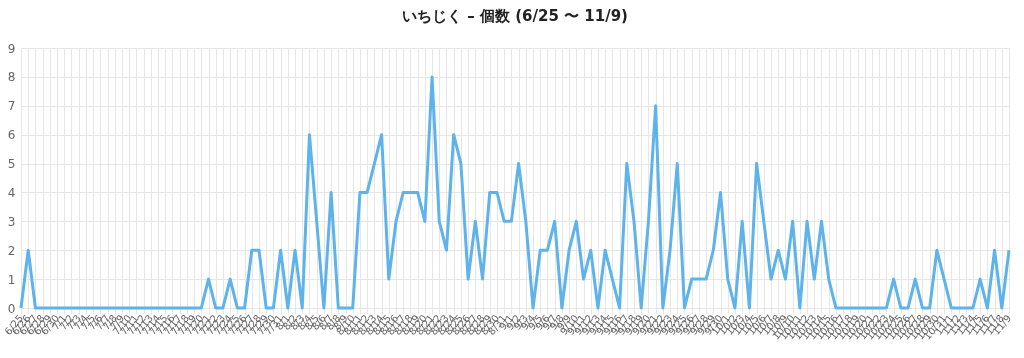  I want to click on y-tick-label: 3, so click(11, 221).